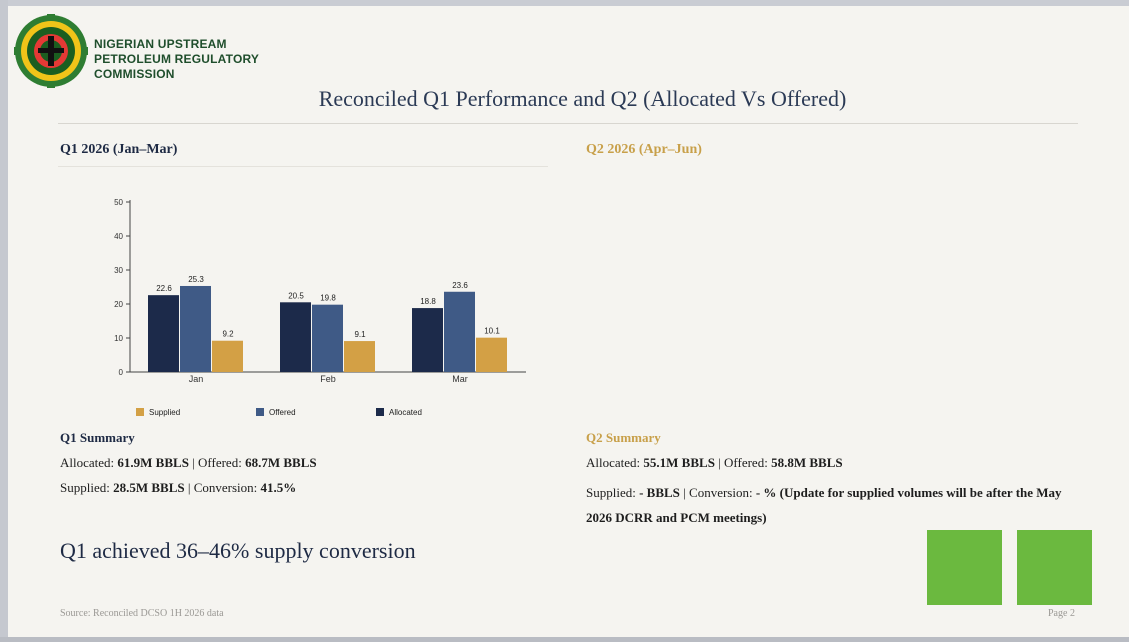 The image size is (1129, 642). What do you see at coordinates (97, 437) in the screenshot?
I see `q1-summary-heading: Q1 Summary` at bounding box center [97, 437].